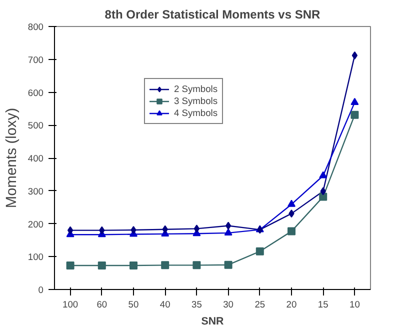  I want to click on x-tick-label: 30, so click(228, 305).